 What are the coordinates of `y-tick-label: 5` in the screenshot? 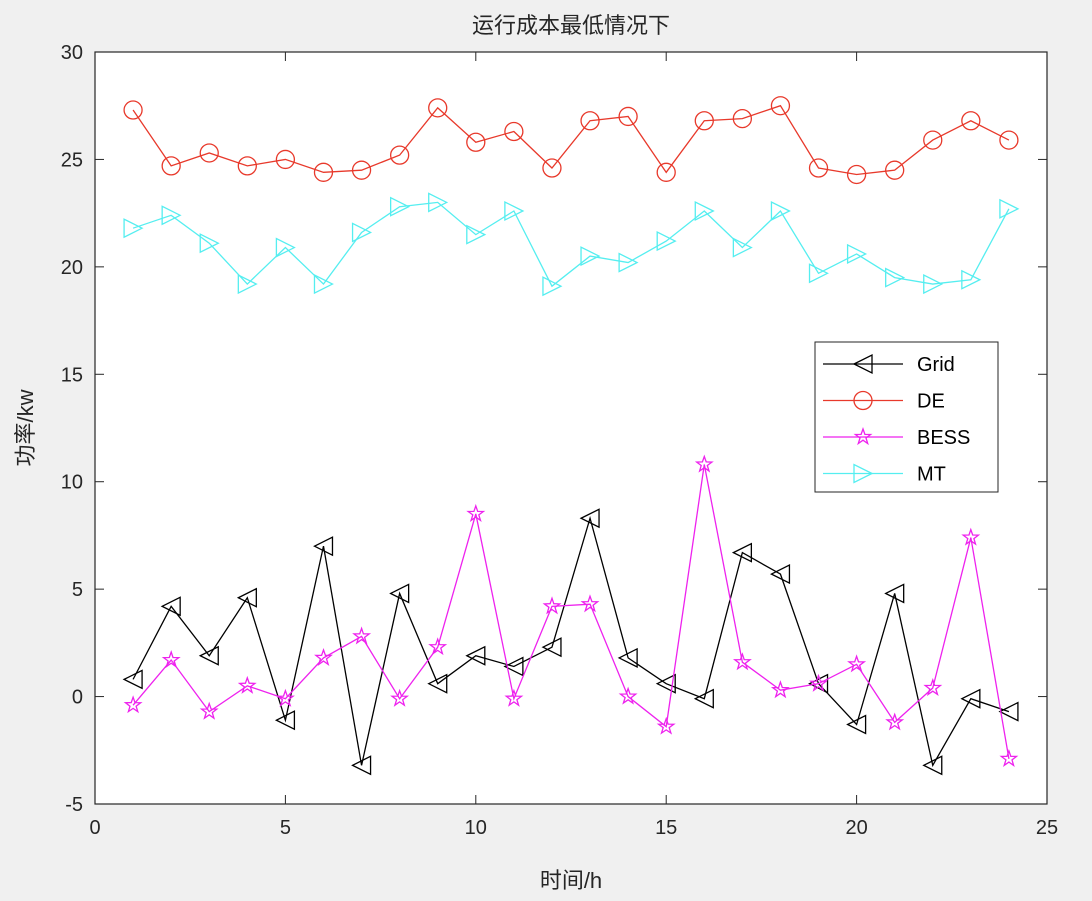 It's located at (77, 590).